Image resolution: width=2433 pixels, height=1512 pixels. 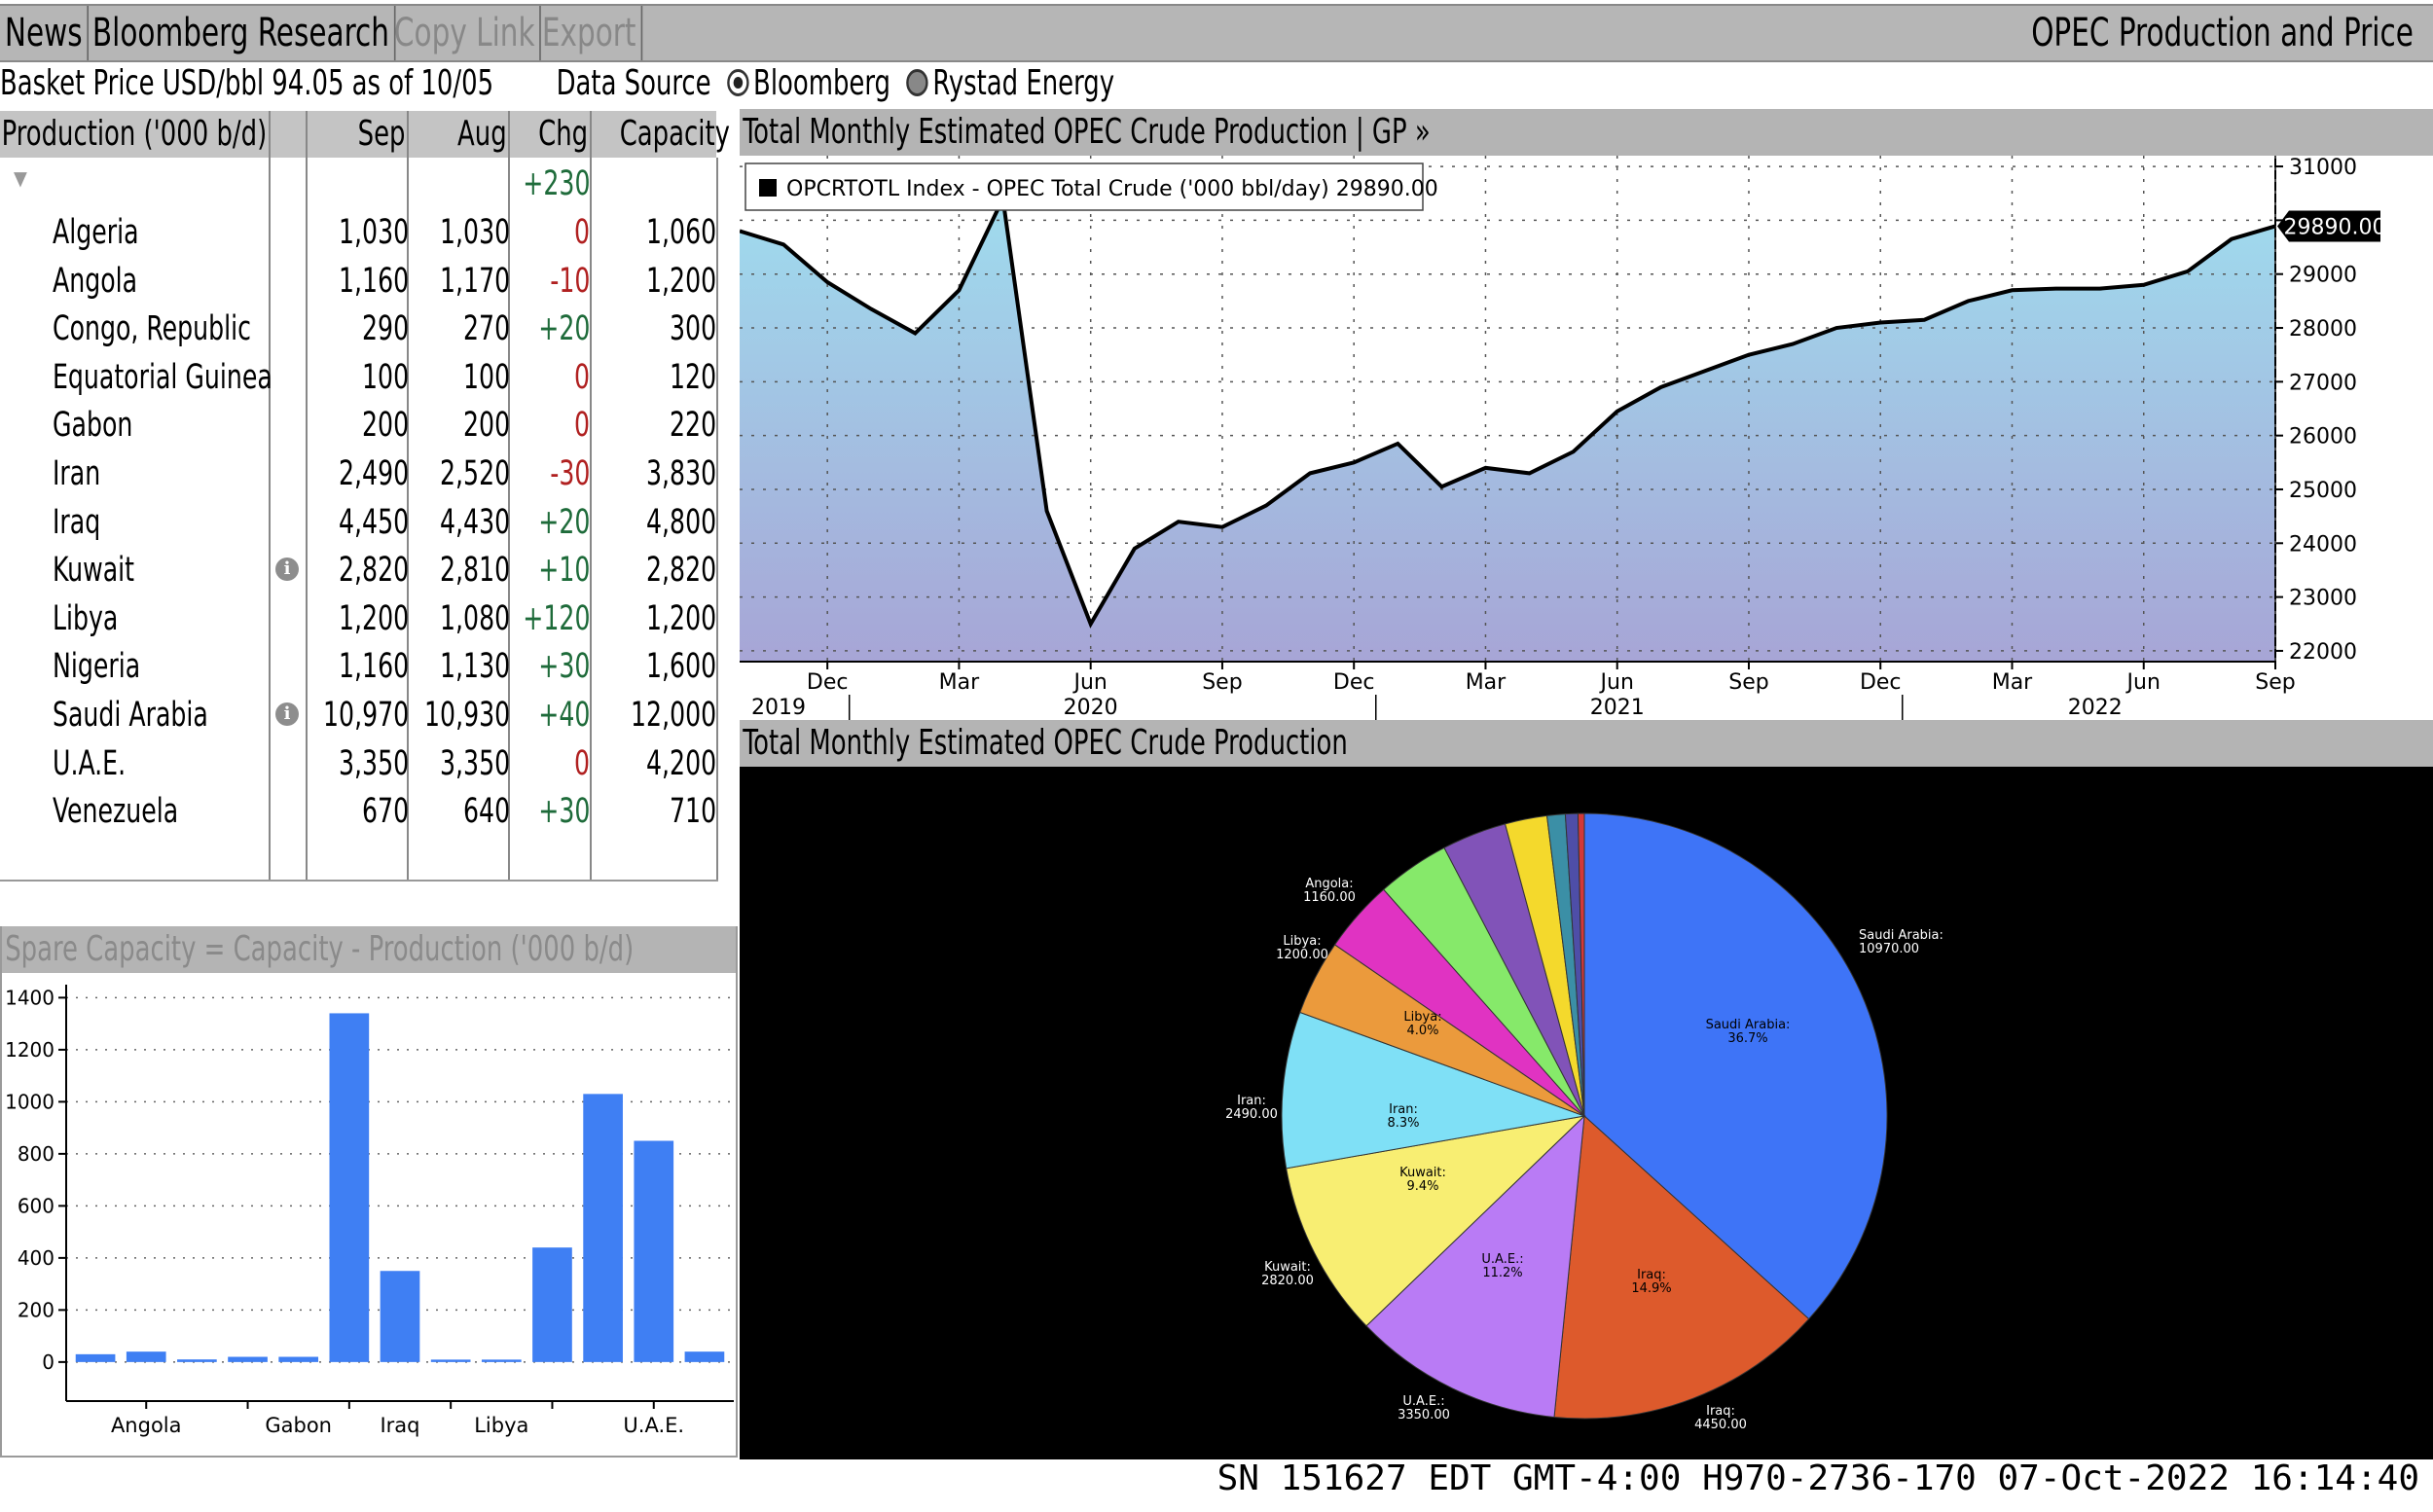 I want to click on y-tick-label: 31000, so click(x=2323, y=168).